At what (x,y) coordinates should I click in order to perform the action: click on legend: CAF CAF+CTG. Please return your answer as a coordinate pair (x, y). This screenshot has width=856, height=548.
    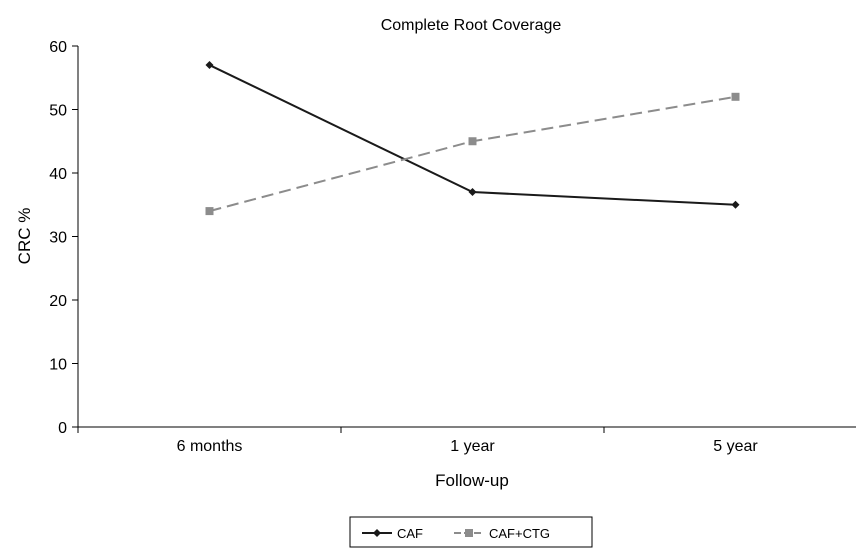
    Looking at the image, I should click on (471, 532).